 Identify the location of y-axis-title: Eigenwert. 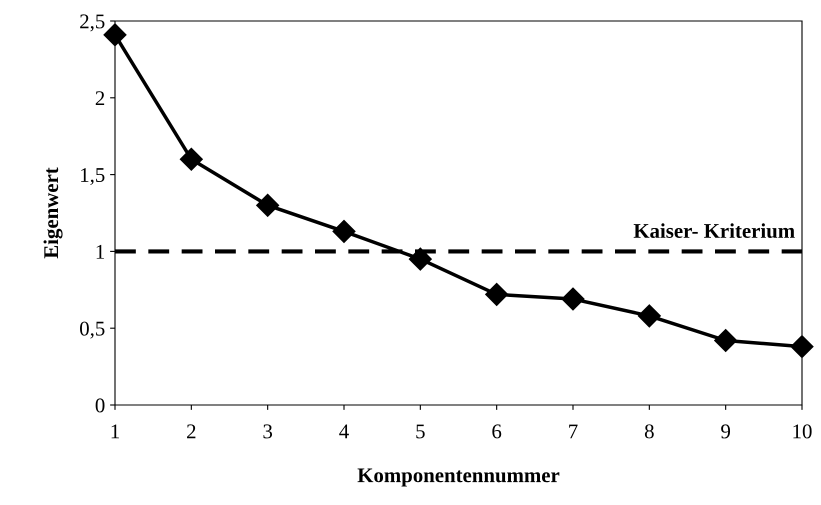
(53, 212).